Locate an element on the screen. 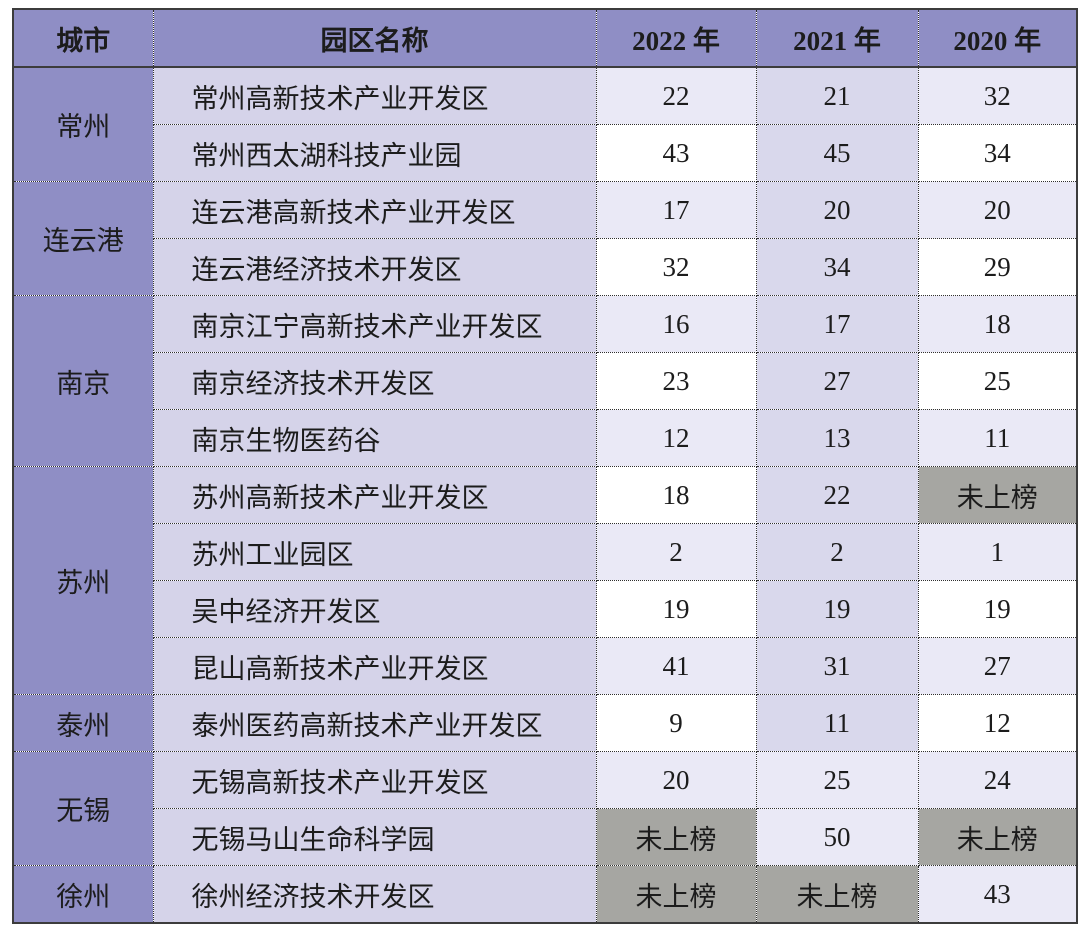  column-header-park: 园区名称 is located at coordinates (374, 38).